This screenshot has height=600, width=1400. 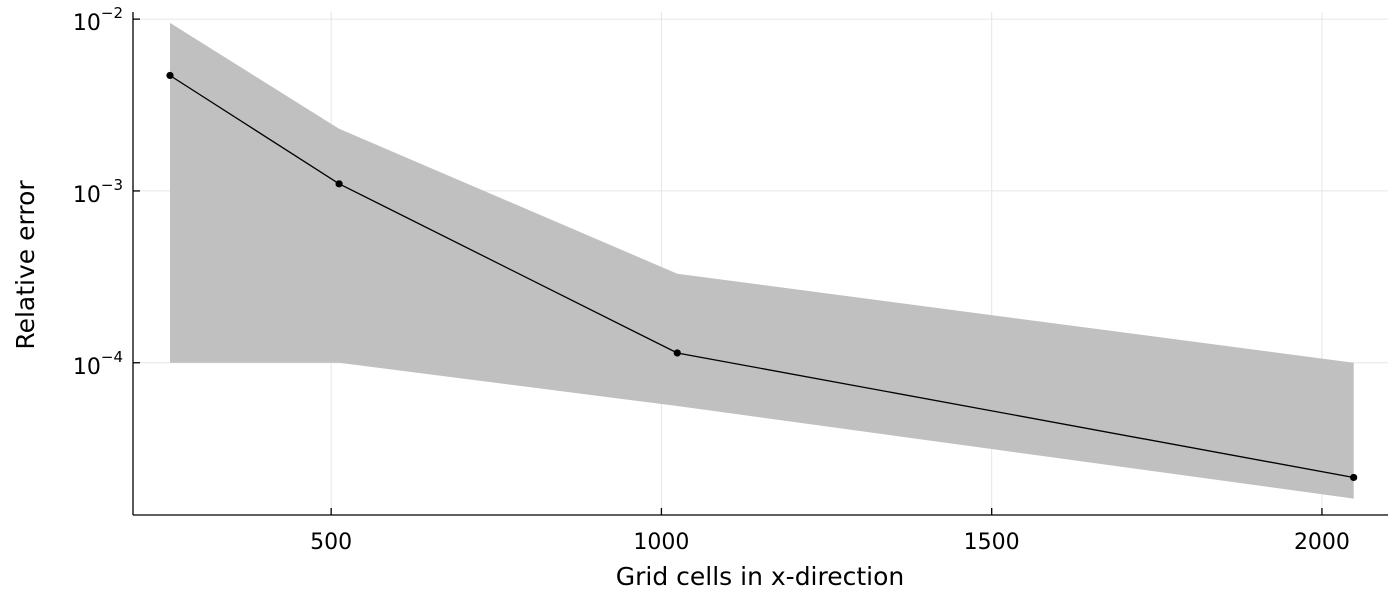 I want to click on y-tick-label-exponent: −2, so click(x=112, y=13).